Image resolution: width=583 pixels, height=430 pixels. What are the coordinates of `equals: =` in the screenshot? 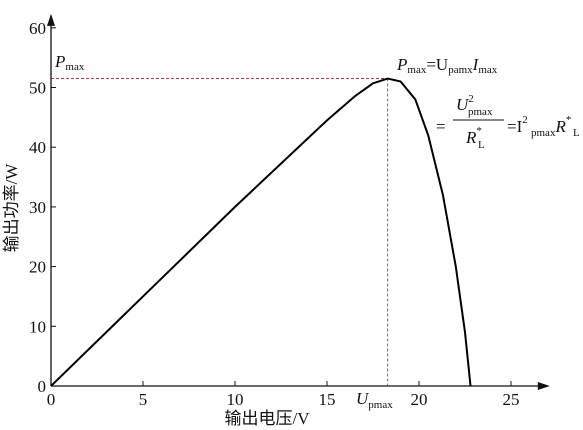 It's located at (441, 126).